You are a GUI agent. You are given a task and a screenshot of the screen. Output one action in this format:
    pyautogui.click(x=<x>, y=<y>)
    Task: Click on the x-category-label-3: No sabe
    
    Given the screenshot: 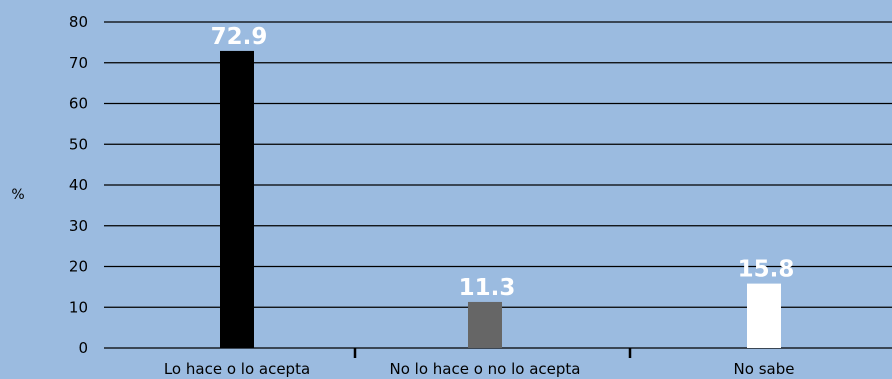 What is the action you would take?
    pyautogui.click(x=764, y=369)
    